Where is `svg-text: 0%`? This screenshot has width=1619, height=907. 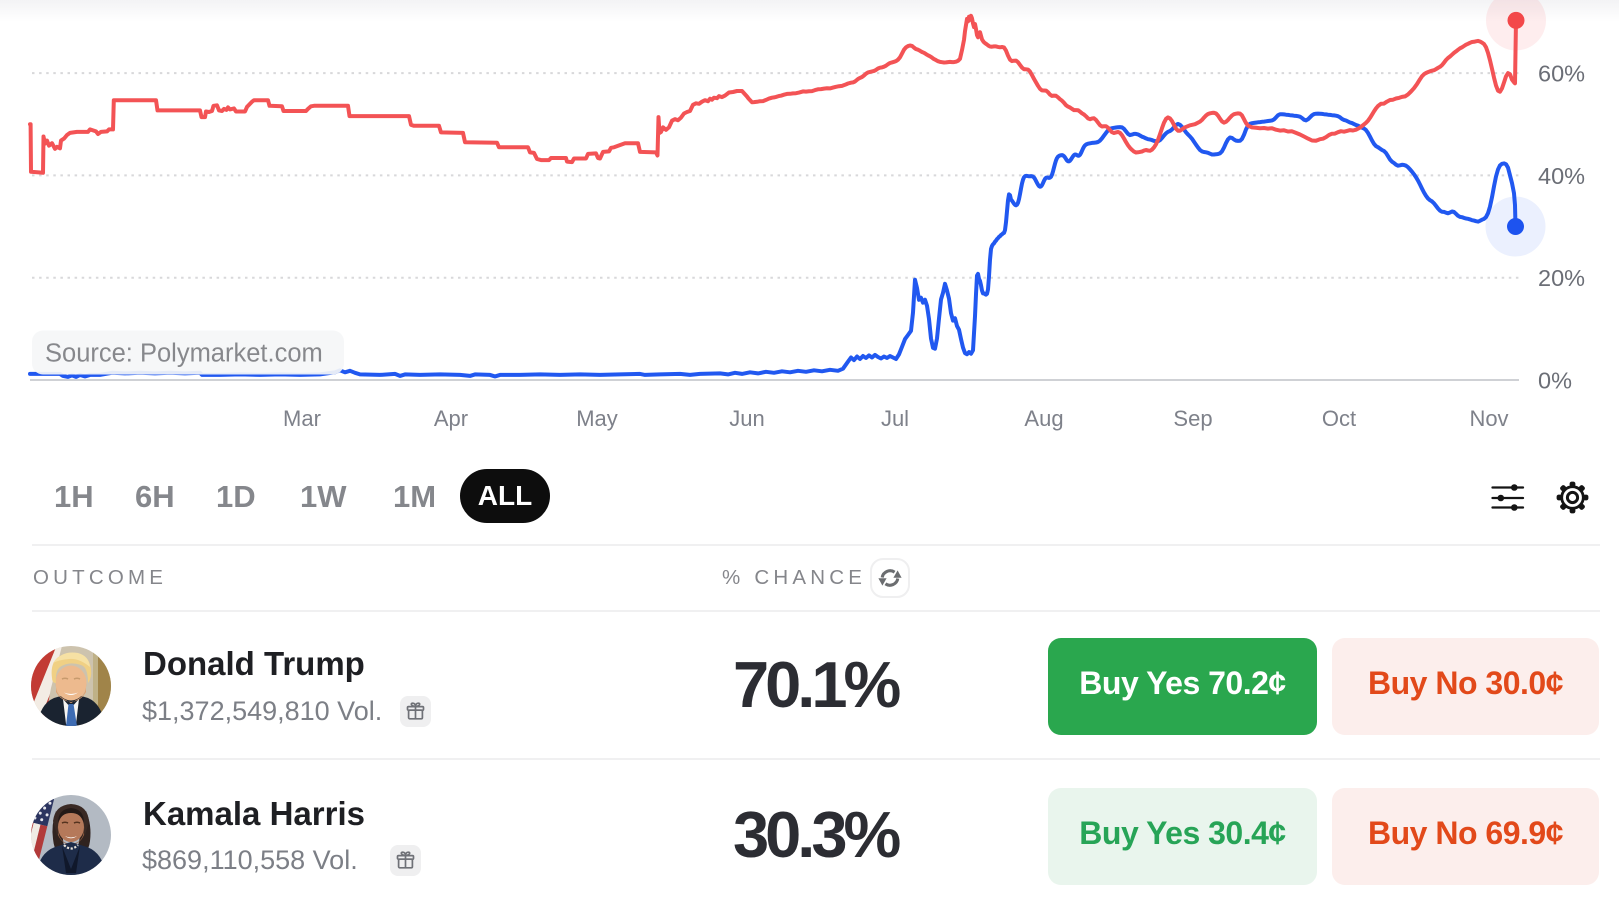
svg-text: 0% is located at coordinates (1555, 381).